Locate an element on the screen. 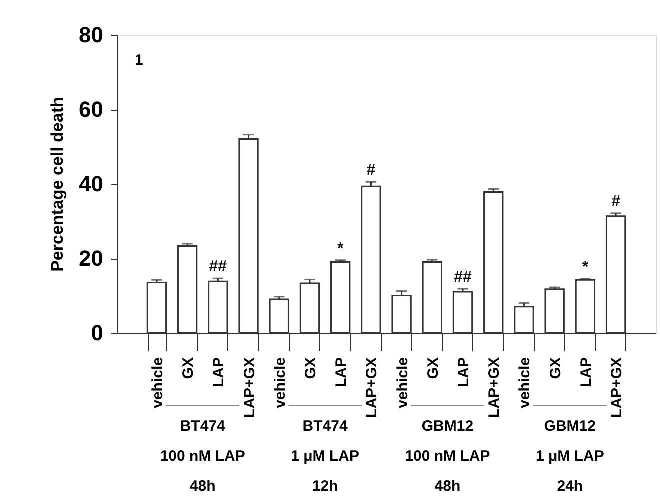 This screenshot has height=501, width=660. y-tick-label: 40 is located at coordinates (91, 184).